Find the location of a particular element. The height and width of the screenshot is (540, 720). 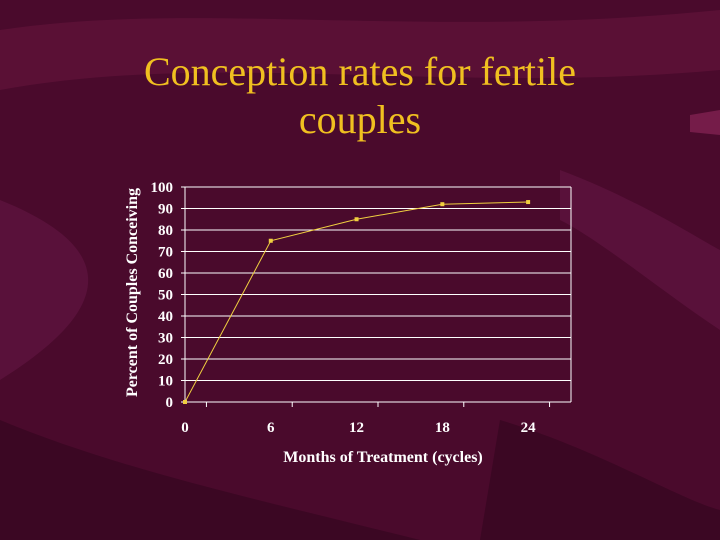

x-tick-label: 24 is located at coordinates (529, 428).